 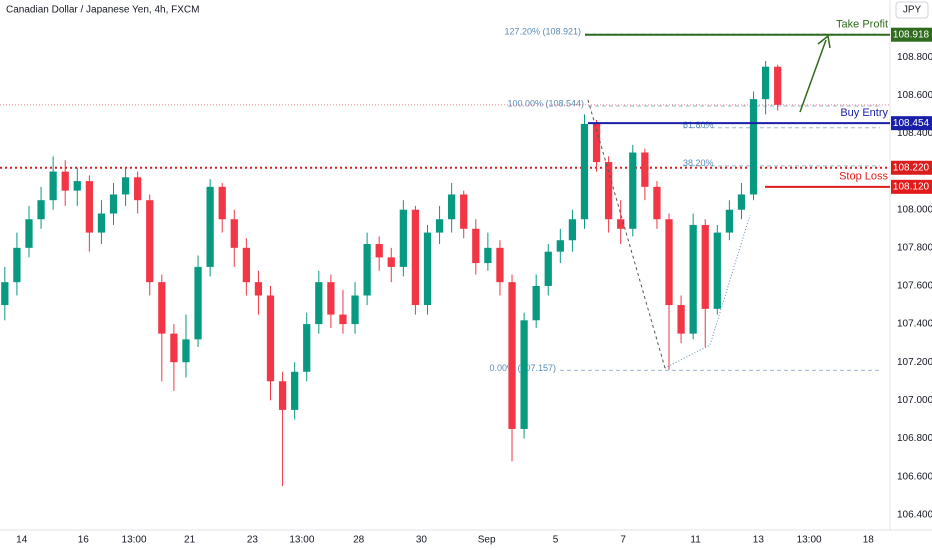 I want to click on x-tick-label: 14, so click(x=22, y=540).